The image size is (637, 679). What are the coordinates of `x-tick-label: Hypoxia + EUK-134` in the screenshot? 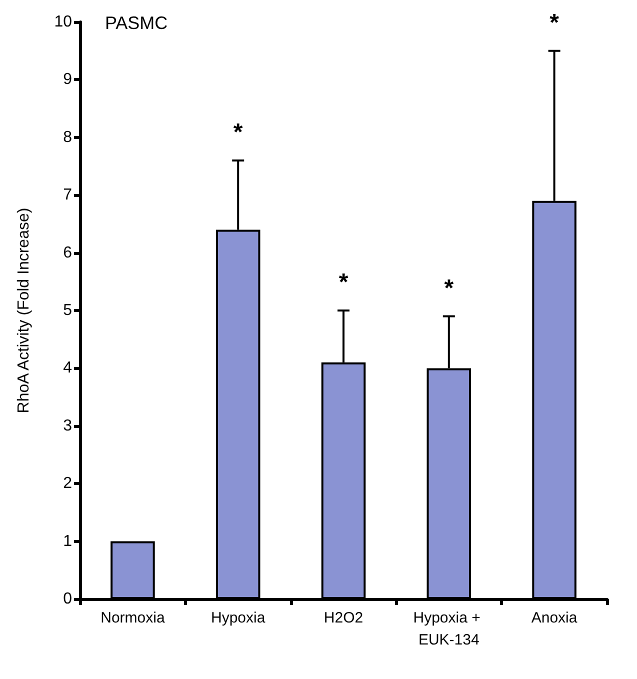 It's located at (449, 629).